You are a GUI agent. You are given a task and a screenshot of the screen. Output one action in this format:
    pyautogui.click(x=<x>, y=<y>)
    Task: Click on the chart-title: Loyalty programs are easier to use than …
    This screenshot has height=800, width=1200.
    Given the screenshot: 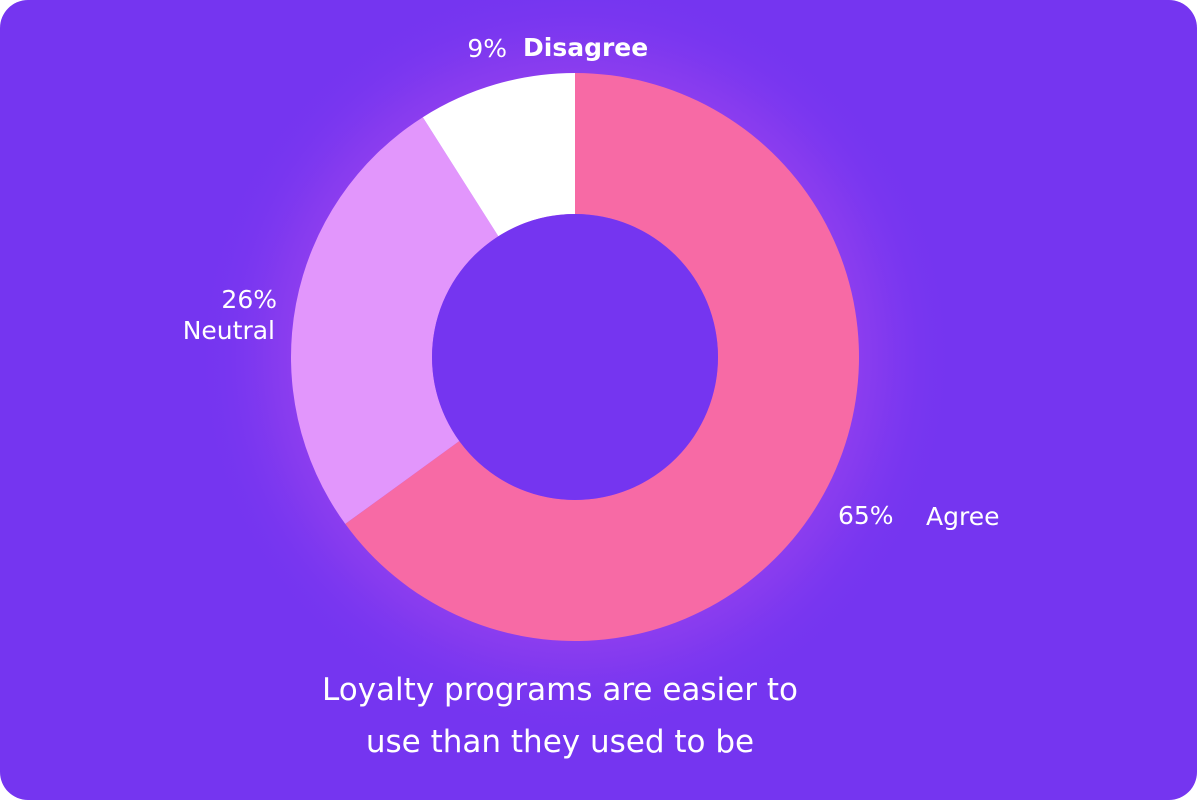 What is the action you would take?
    pyautogui.click(x=560, y=716)
    